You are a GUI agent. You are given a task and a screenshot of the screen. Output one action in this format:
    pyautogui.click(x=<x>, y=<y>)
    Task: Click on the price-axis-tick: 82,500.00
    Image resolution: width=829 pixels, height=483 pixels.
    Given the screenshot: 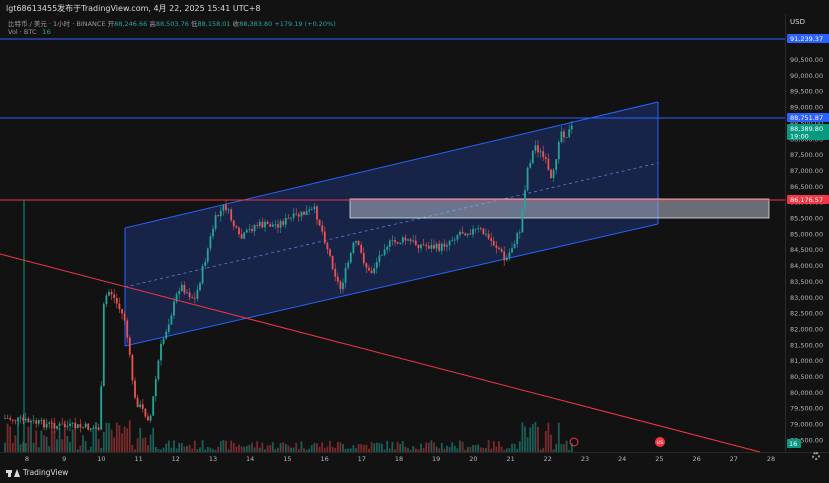 What is the action you would take?
    pyautogui.click(x=806, y=314)
    